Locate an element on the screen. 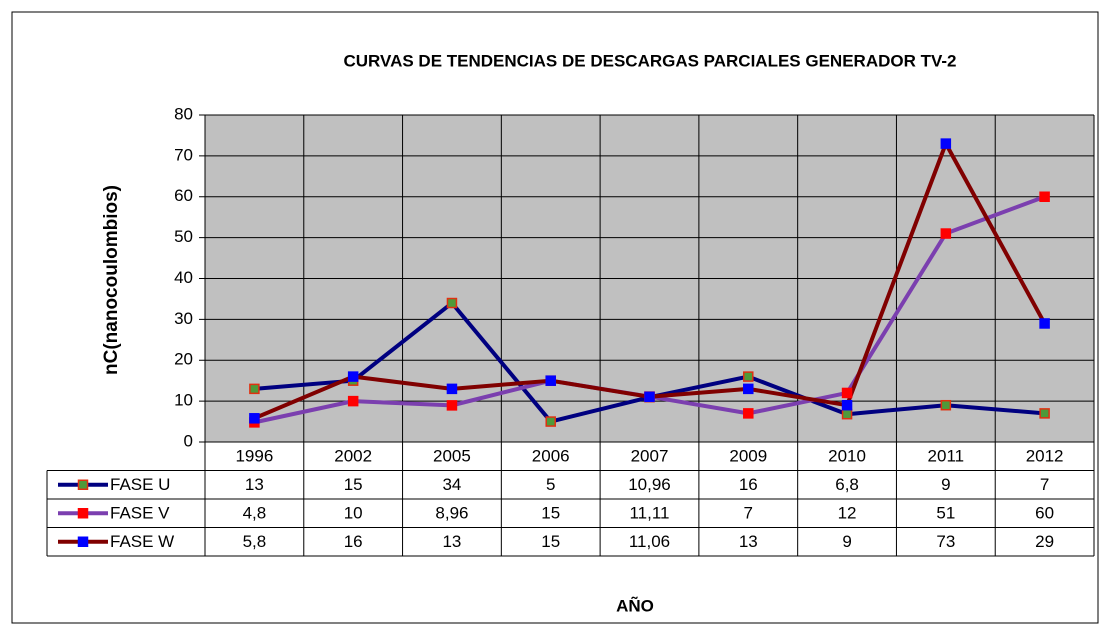 Image resolution: width=1108 pixels, height=640 pixels. x-tick-label: 2006 is located at coordinates (551, 456).